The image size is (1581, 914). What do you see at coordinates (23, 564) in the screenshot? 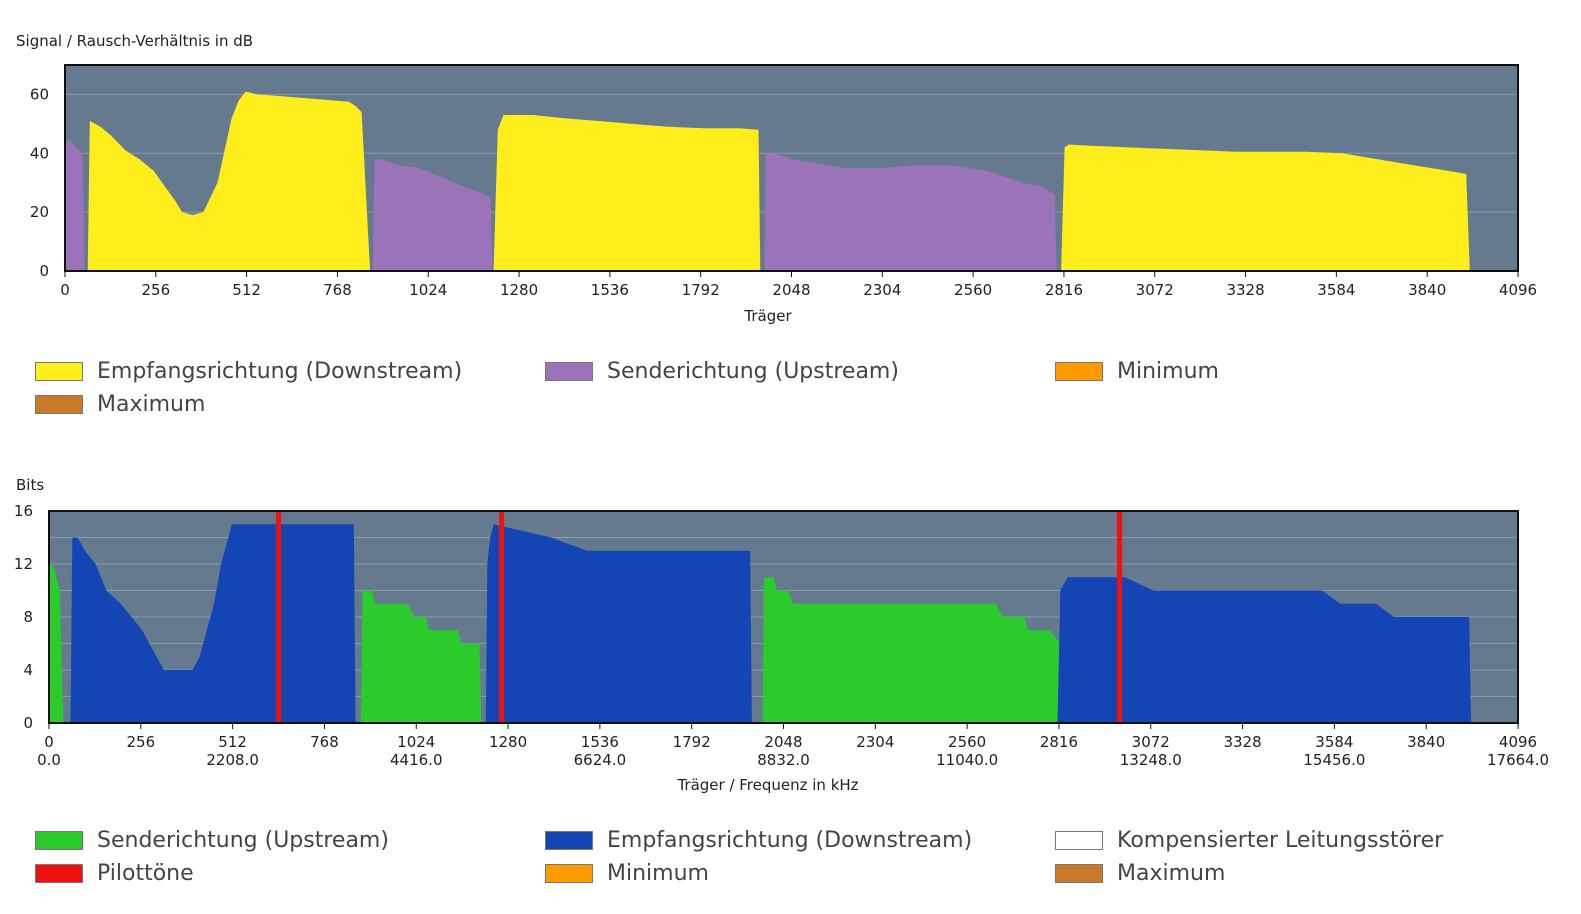
I see `y-tick-label: 12` at bounding box center [23, 564].